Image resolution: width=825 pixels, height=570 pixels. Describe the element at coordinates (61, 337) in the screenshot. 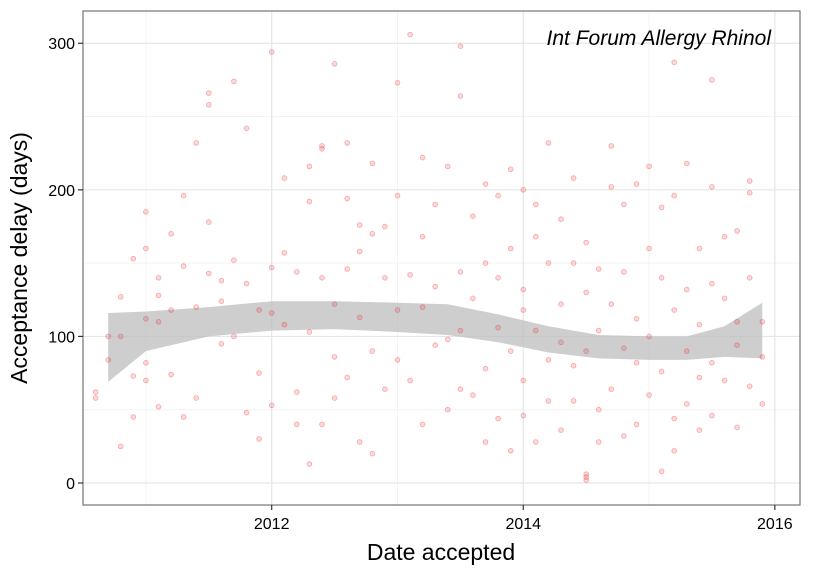

I see `y-tick-label: 100` at that location.